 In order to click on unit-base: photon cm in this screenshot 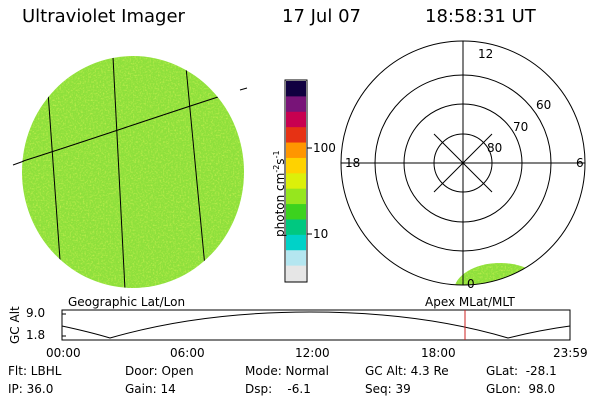, I will do `click(280, 204)`.